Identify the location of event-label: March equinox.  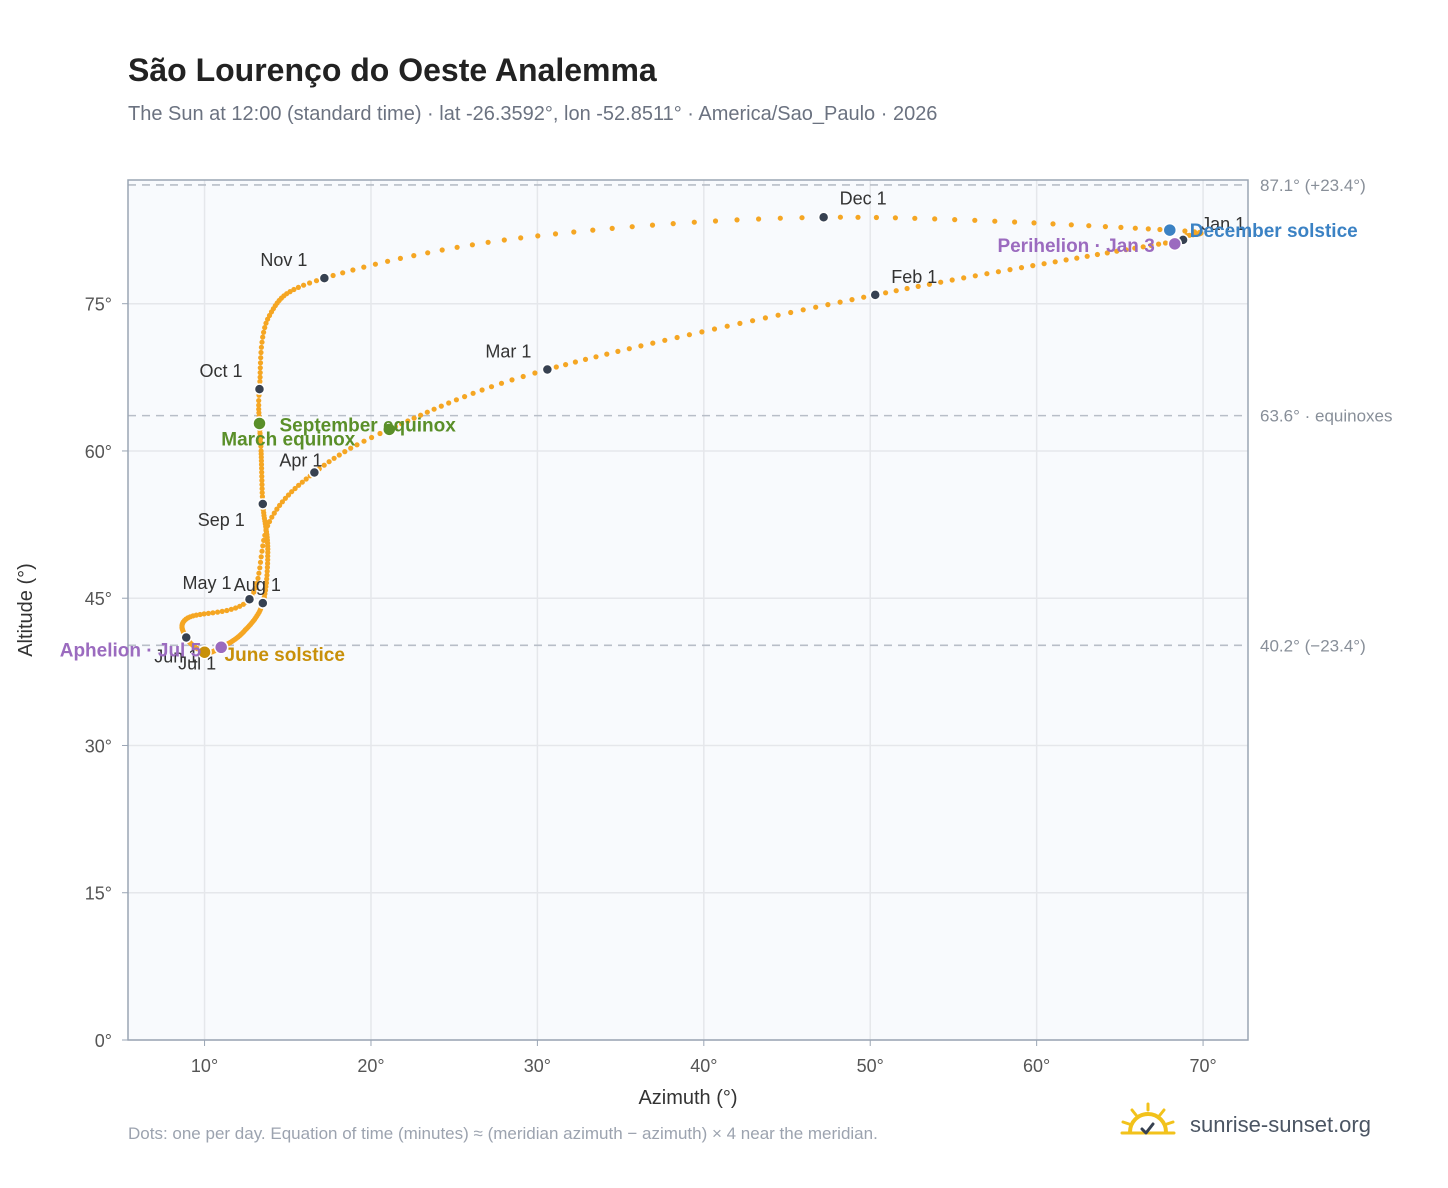
(288, 439).